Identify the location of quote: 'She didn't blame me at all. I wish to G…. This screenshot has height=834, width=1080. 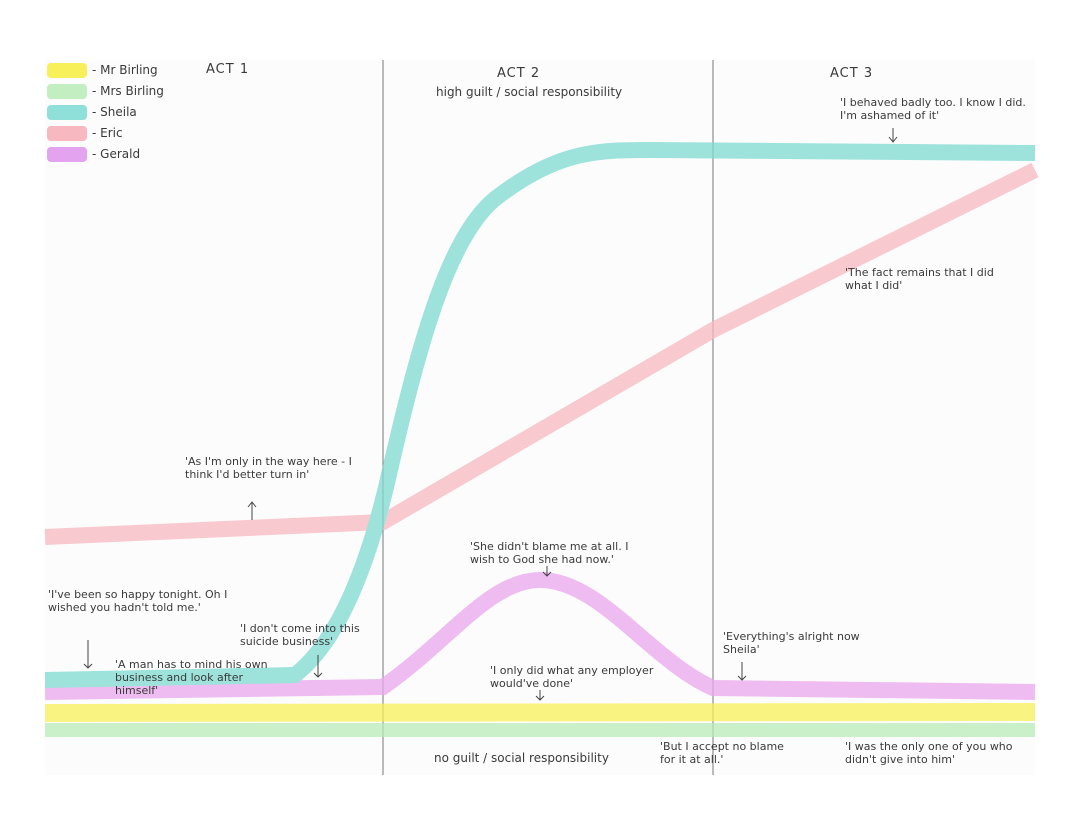
(549, 553).